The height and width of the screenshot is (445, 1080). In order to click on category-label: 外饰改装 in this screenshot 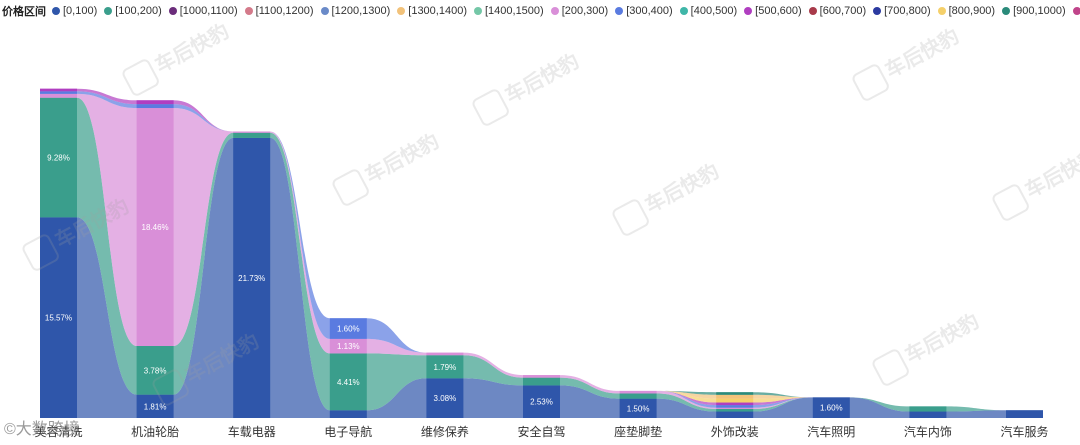, I will do `click(735, 432)`.